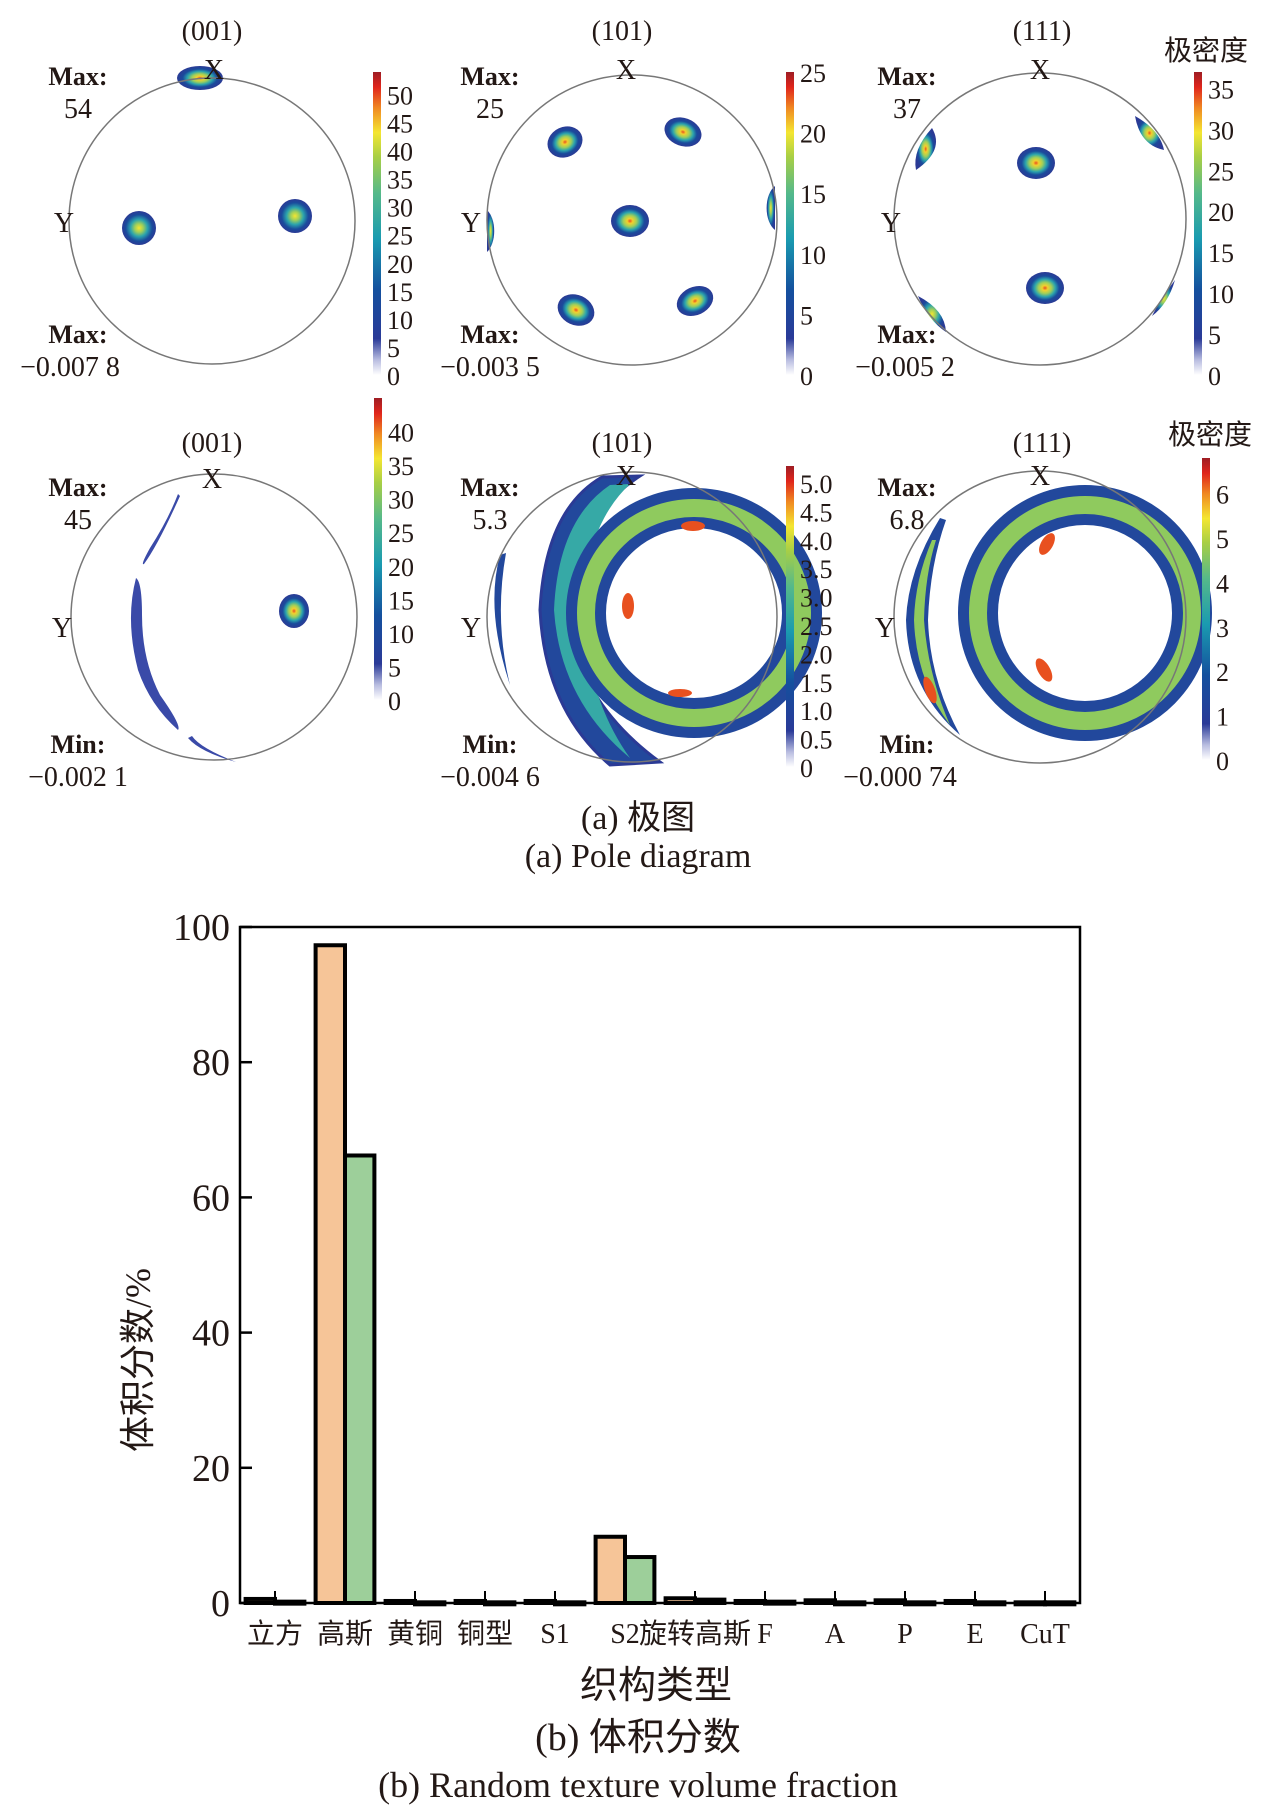 The image size is (1276, 1820). Describe the element at coordinates (816, 598) in the screenshot. I see `colorbar-tick-label: 3.0` at that location.